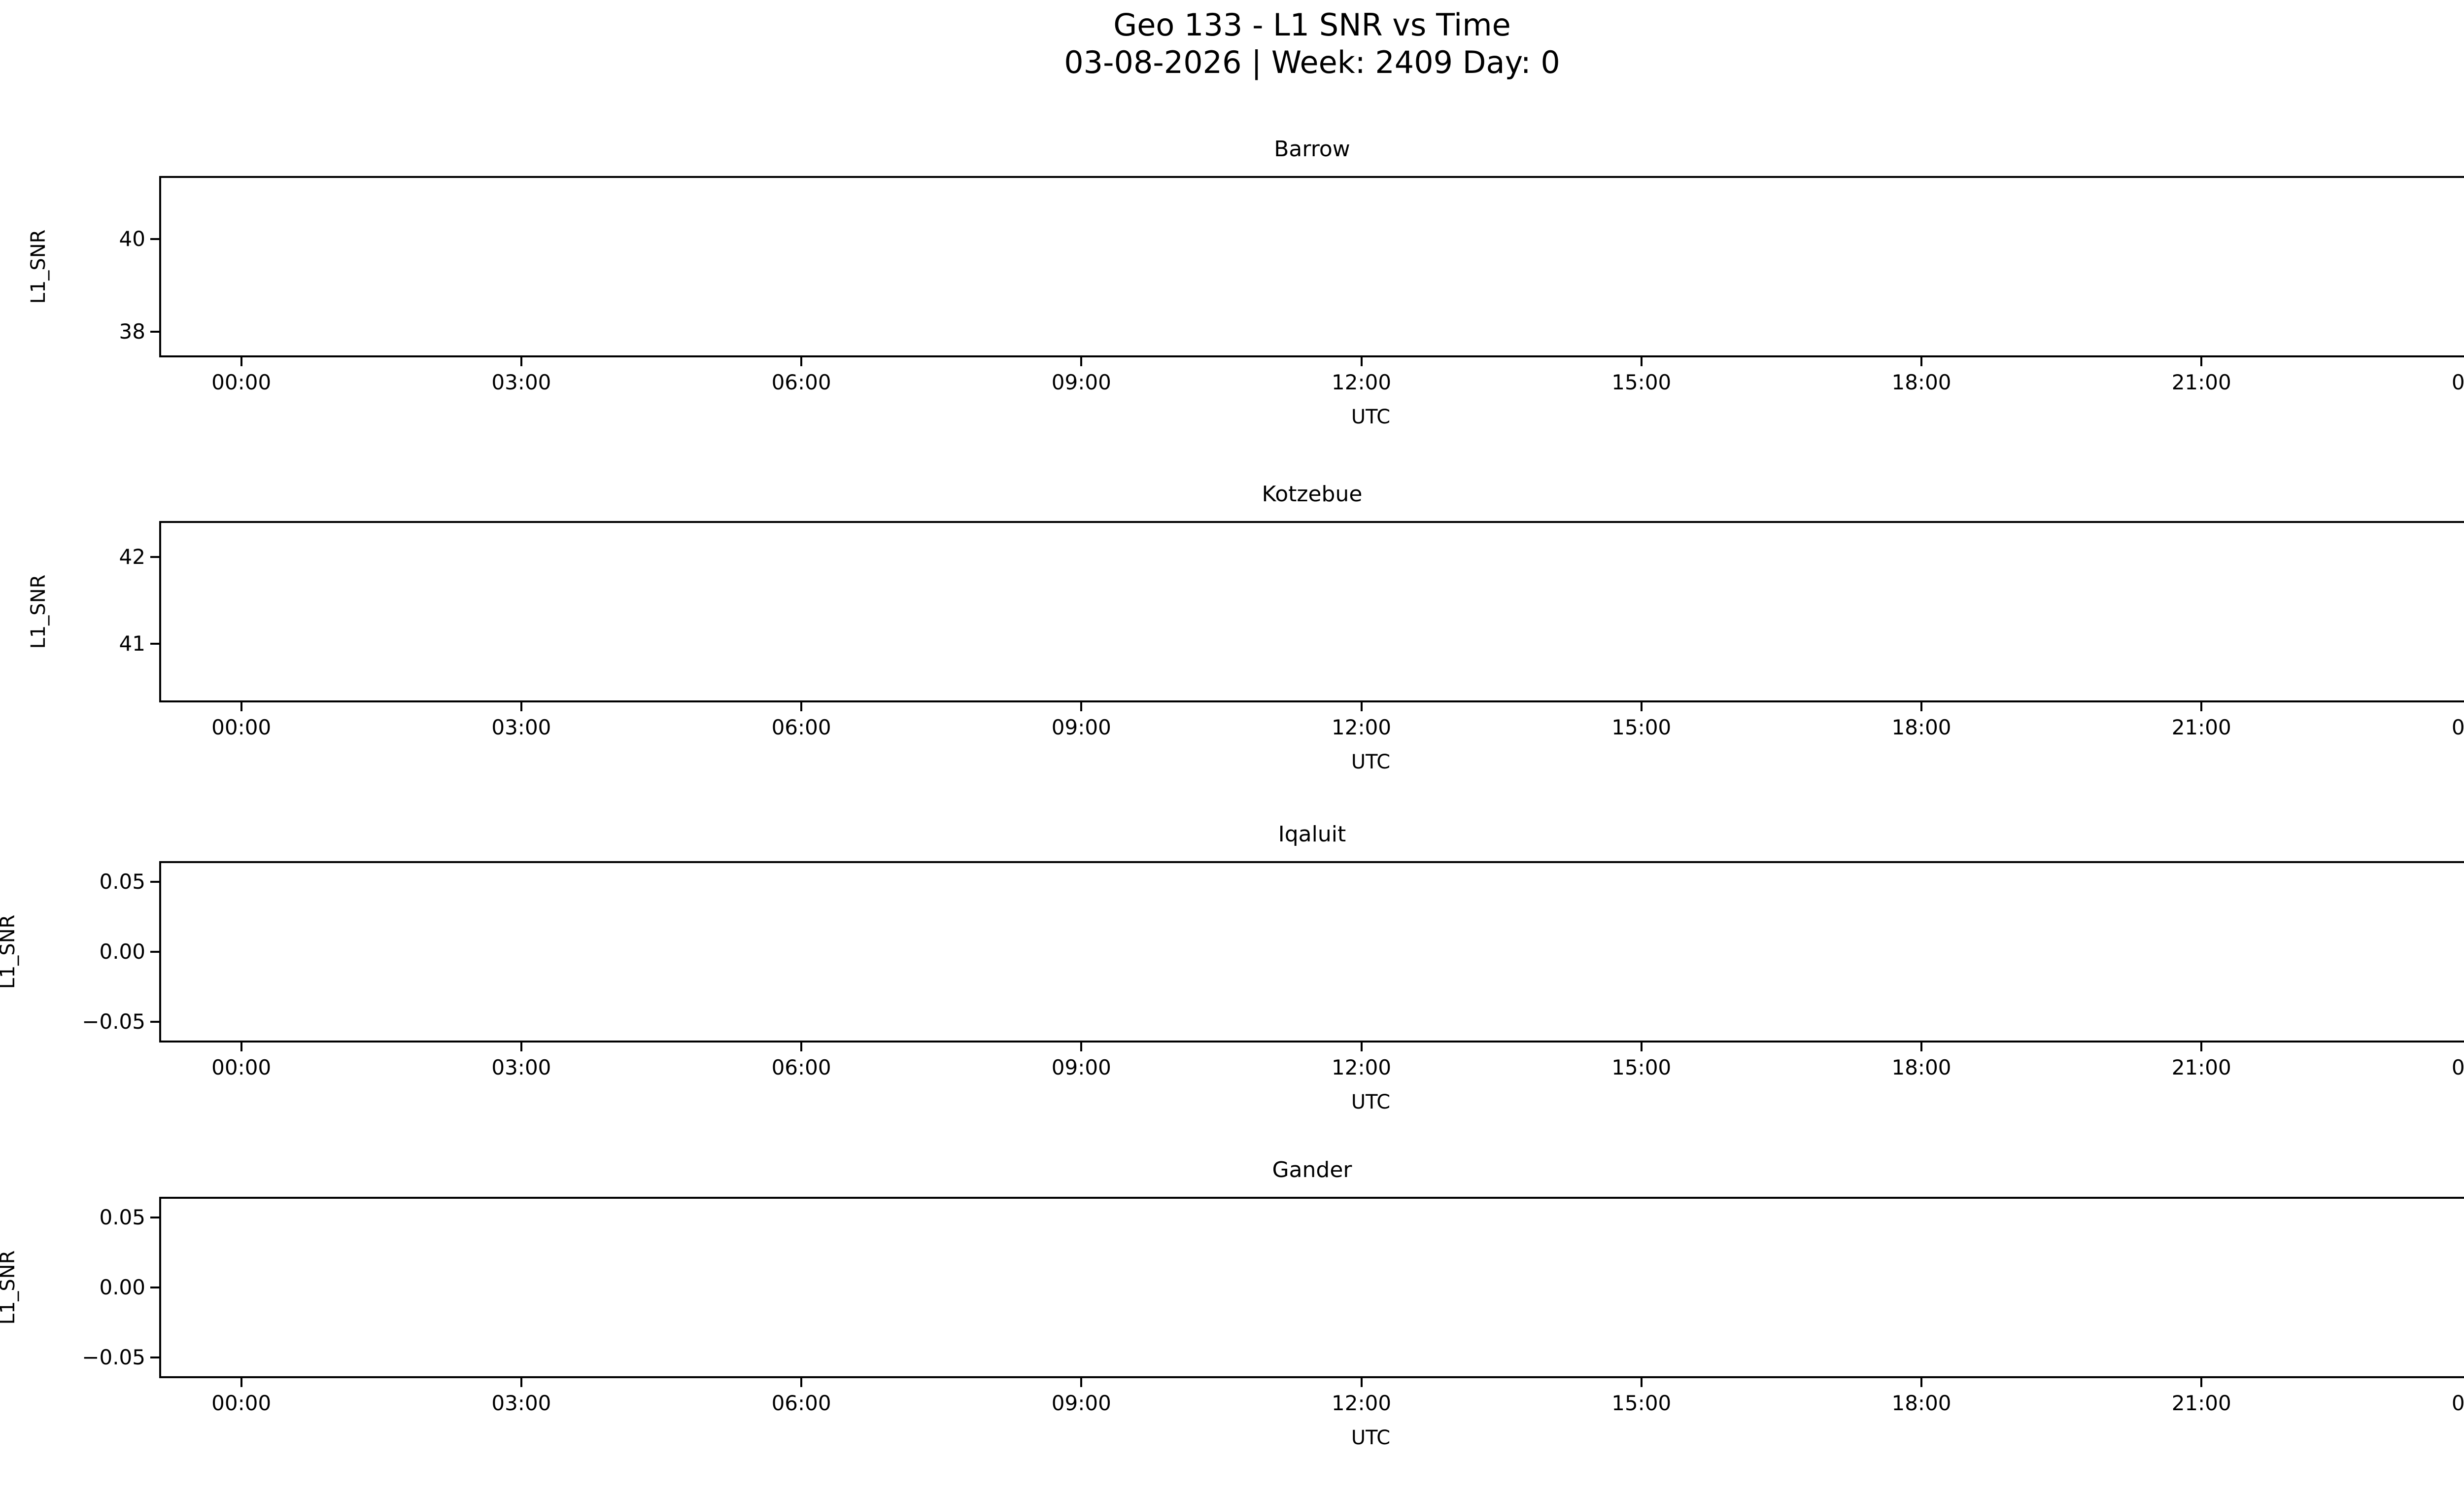 This screenshot has width=2464, height=1495. I want to click on plot-area-barrow, so click(1311, 266).